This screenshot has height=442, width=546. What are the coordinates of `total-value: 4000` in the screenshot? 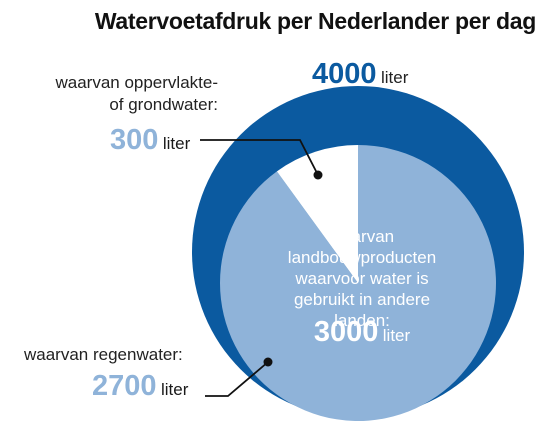 It's located at (344, 74).